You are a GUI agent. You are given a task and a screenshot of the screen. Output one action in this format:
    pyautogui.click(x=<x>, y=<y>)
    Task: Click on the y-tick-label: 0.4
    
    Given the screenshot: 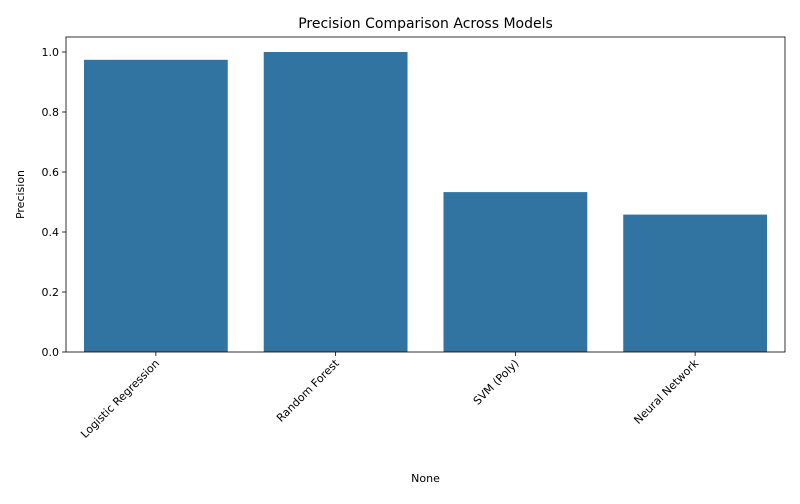 What is the action you would take?
    pyautogui.click(x=51, y=232)
    